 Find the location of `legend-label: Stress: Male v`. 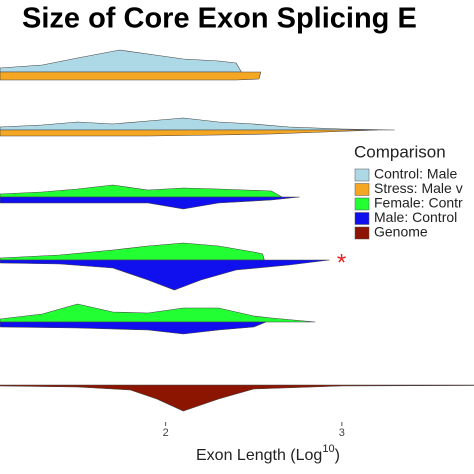

legend-label: Stress: Male v is located at coordinates (418, 188).